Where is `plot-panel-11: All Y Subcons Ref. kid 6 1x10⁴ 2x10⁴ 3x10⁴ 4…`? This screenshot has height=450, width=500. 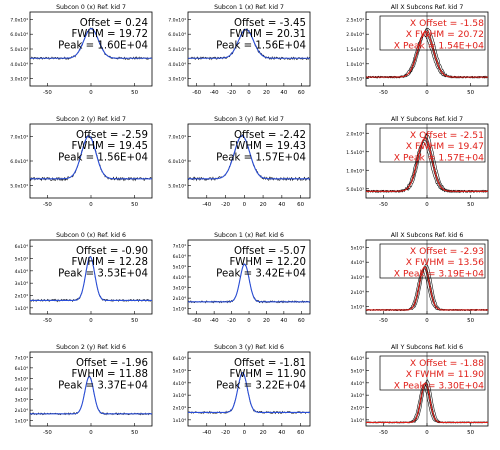 plot-panel-11: All Y Subcons Ref. kid 6 1x10⁴ 2x10⁴ 3x10⁴ 4… is located at coordinates (420, 390).